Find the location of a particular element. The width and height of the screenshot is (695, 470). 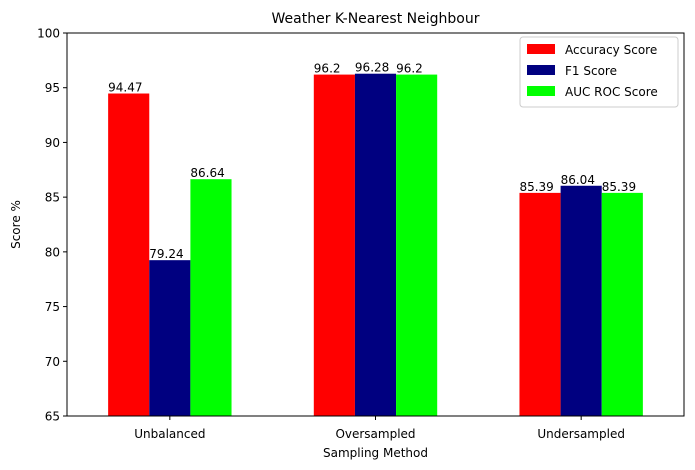

x-axis-label: Sampling Method is located at coordinates (375, 453).